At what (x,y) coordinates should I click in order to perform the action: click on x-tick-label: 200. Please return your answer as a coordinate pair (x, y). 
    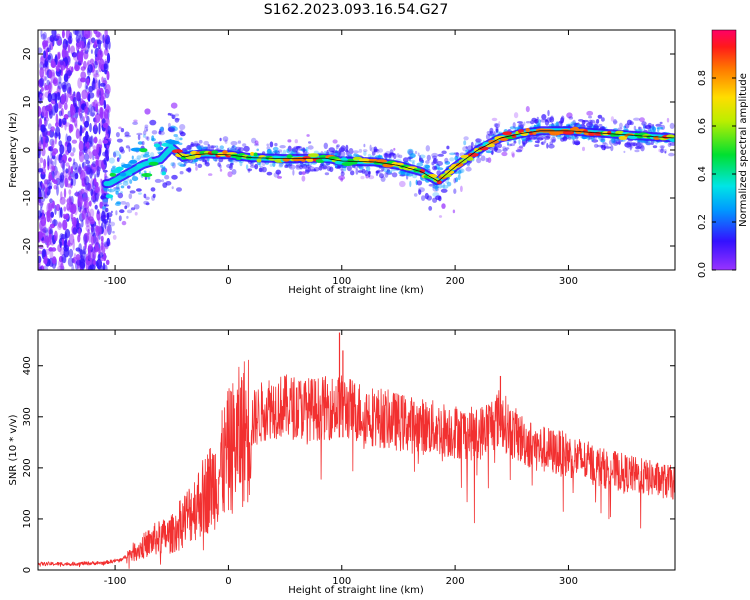
    Looking at the image, I should click on (455, 581).